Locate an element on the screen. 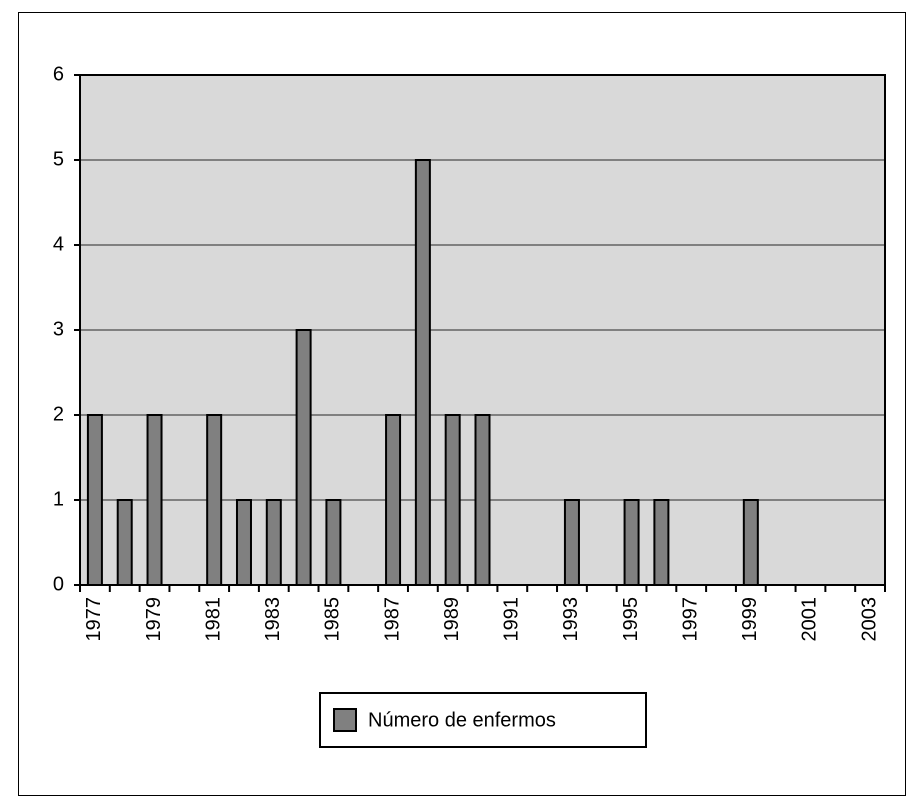  y-tick-label: 5 is located at coordinates (58, 159).